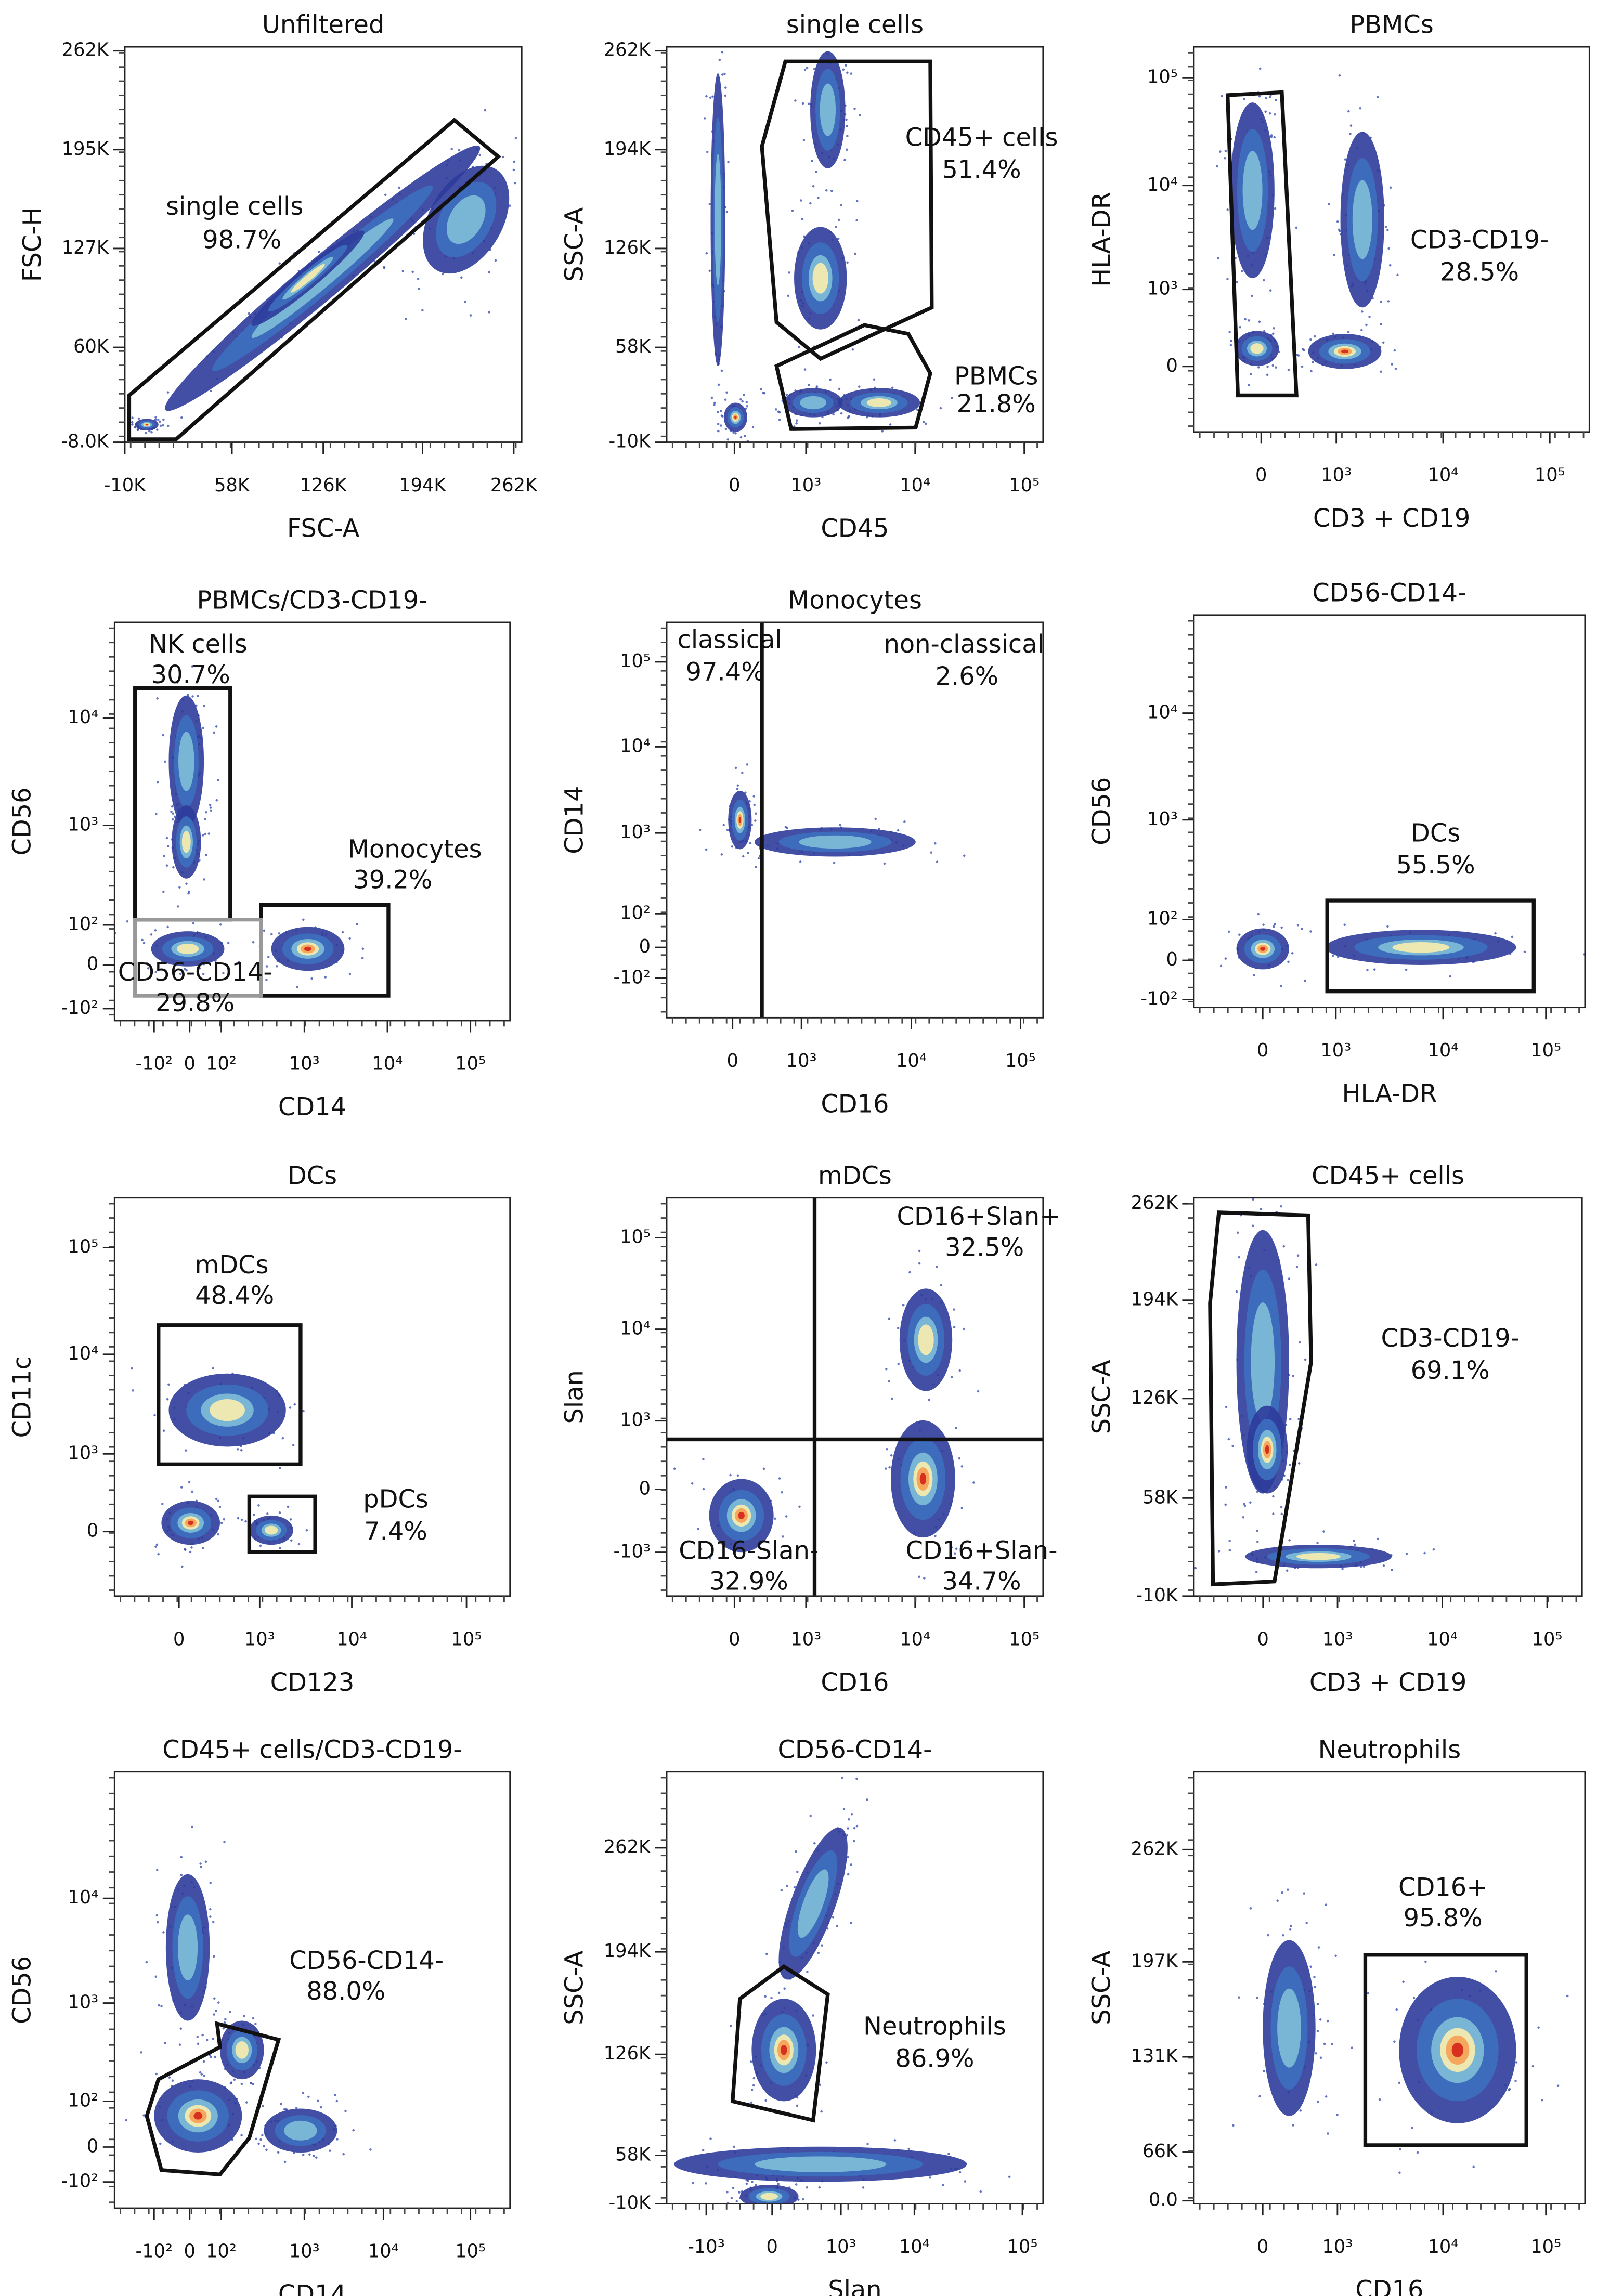  What do you see at coordinates (627, 2053) in the screenshot?
I see `y-tick-label: 126K` at bounding box center [627, 2053].